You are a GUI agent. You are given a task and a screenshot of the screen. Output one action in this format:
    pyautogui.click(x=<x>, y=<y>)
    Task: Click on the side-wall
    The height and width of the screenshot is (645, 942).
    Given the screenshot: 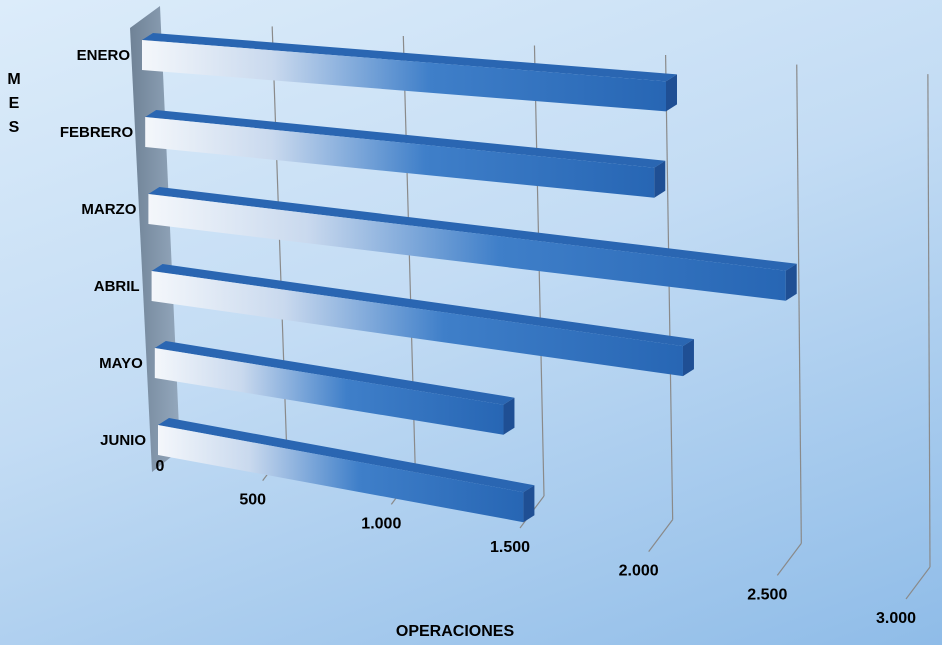 What is the action you would take?
    pyautogui.click(x=155, y=239)
    